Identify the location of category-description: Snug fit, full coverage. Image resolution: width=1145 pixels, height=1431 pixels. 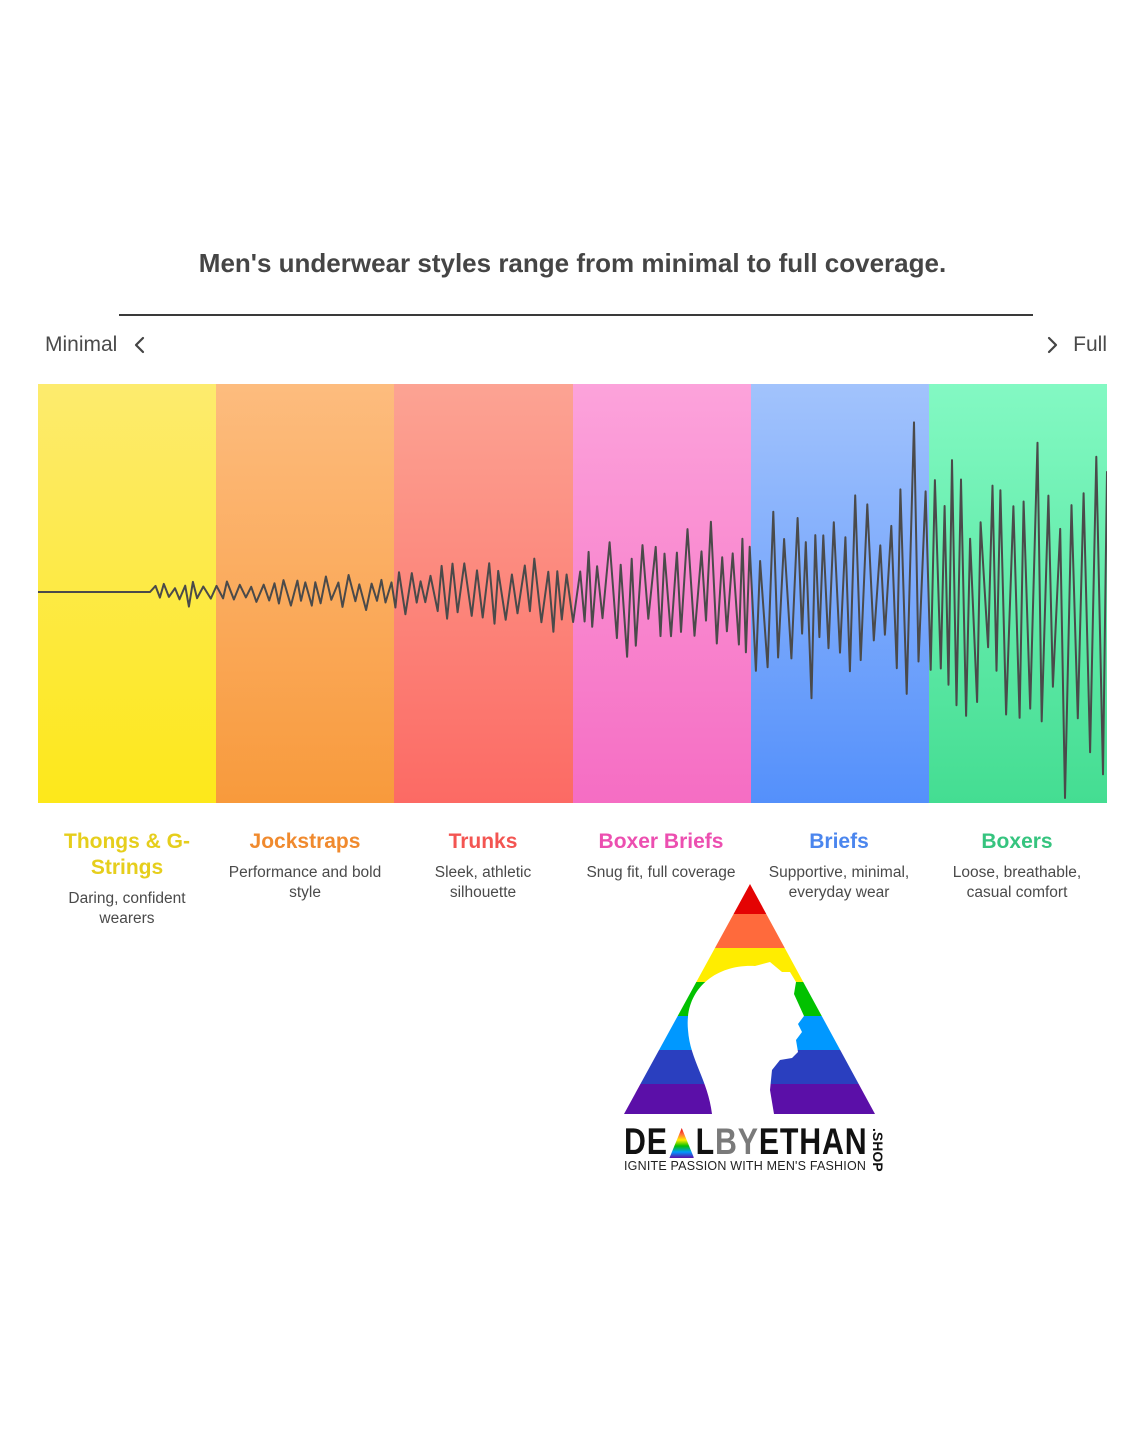
(661, 872).